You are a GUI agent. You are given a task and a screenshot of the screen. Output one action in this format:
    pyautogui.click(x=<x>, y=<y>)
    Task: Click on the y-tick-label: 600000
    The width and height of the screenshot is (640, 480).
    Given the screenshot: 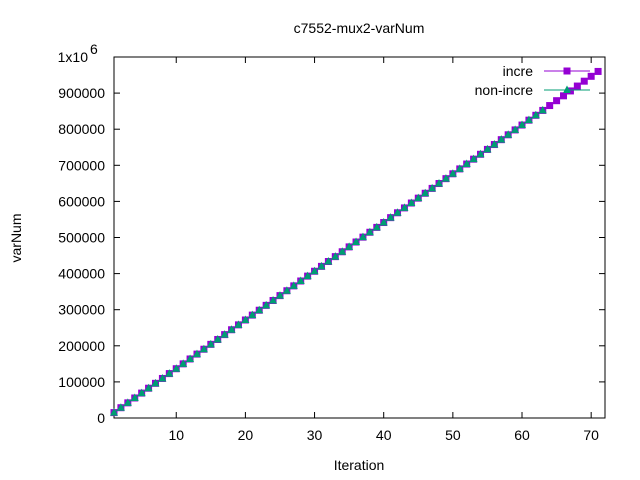 What is the action you would take?
    pyautogui.click(x=81, y=201)
    